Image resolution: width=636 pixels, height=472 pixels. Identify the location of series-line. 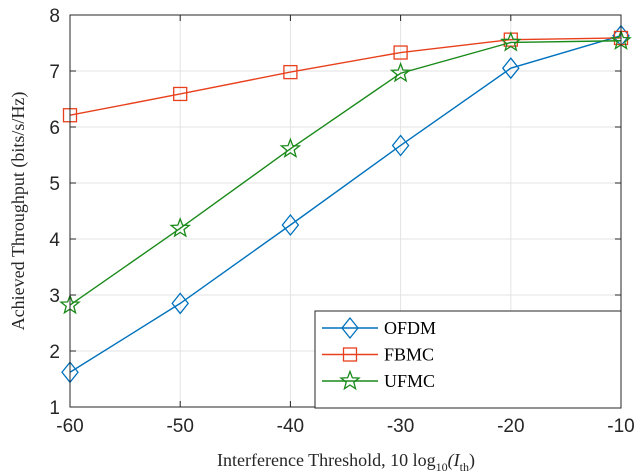
(345, 76).